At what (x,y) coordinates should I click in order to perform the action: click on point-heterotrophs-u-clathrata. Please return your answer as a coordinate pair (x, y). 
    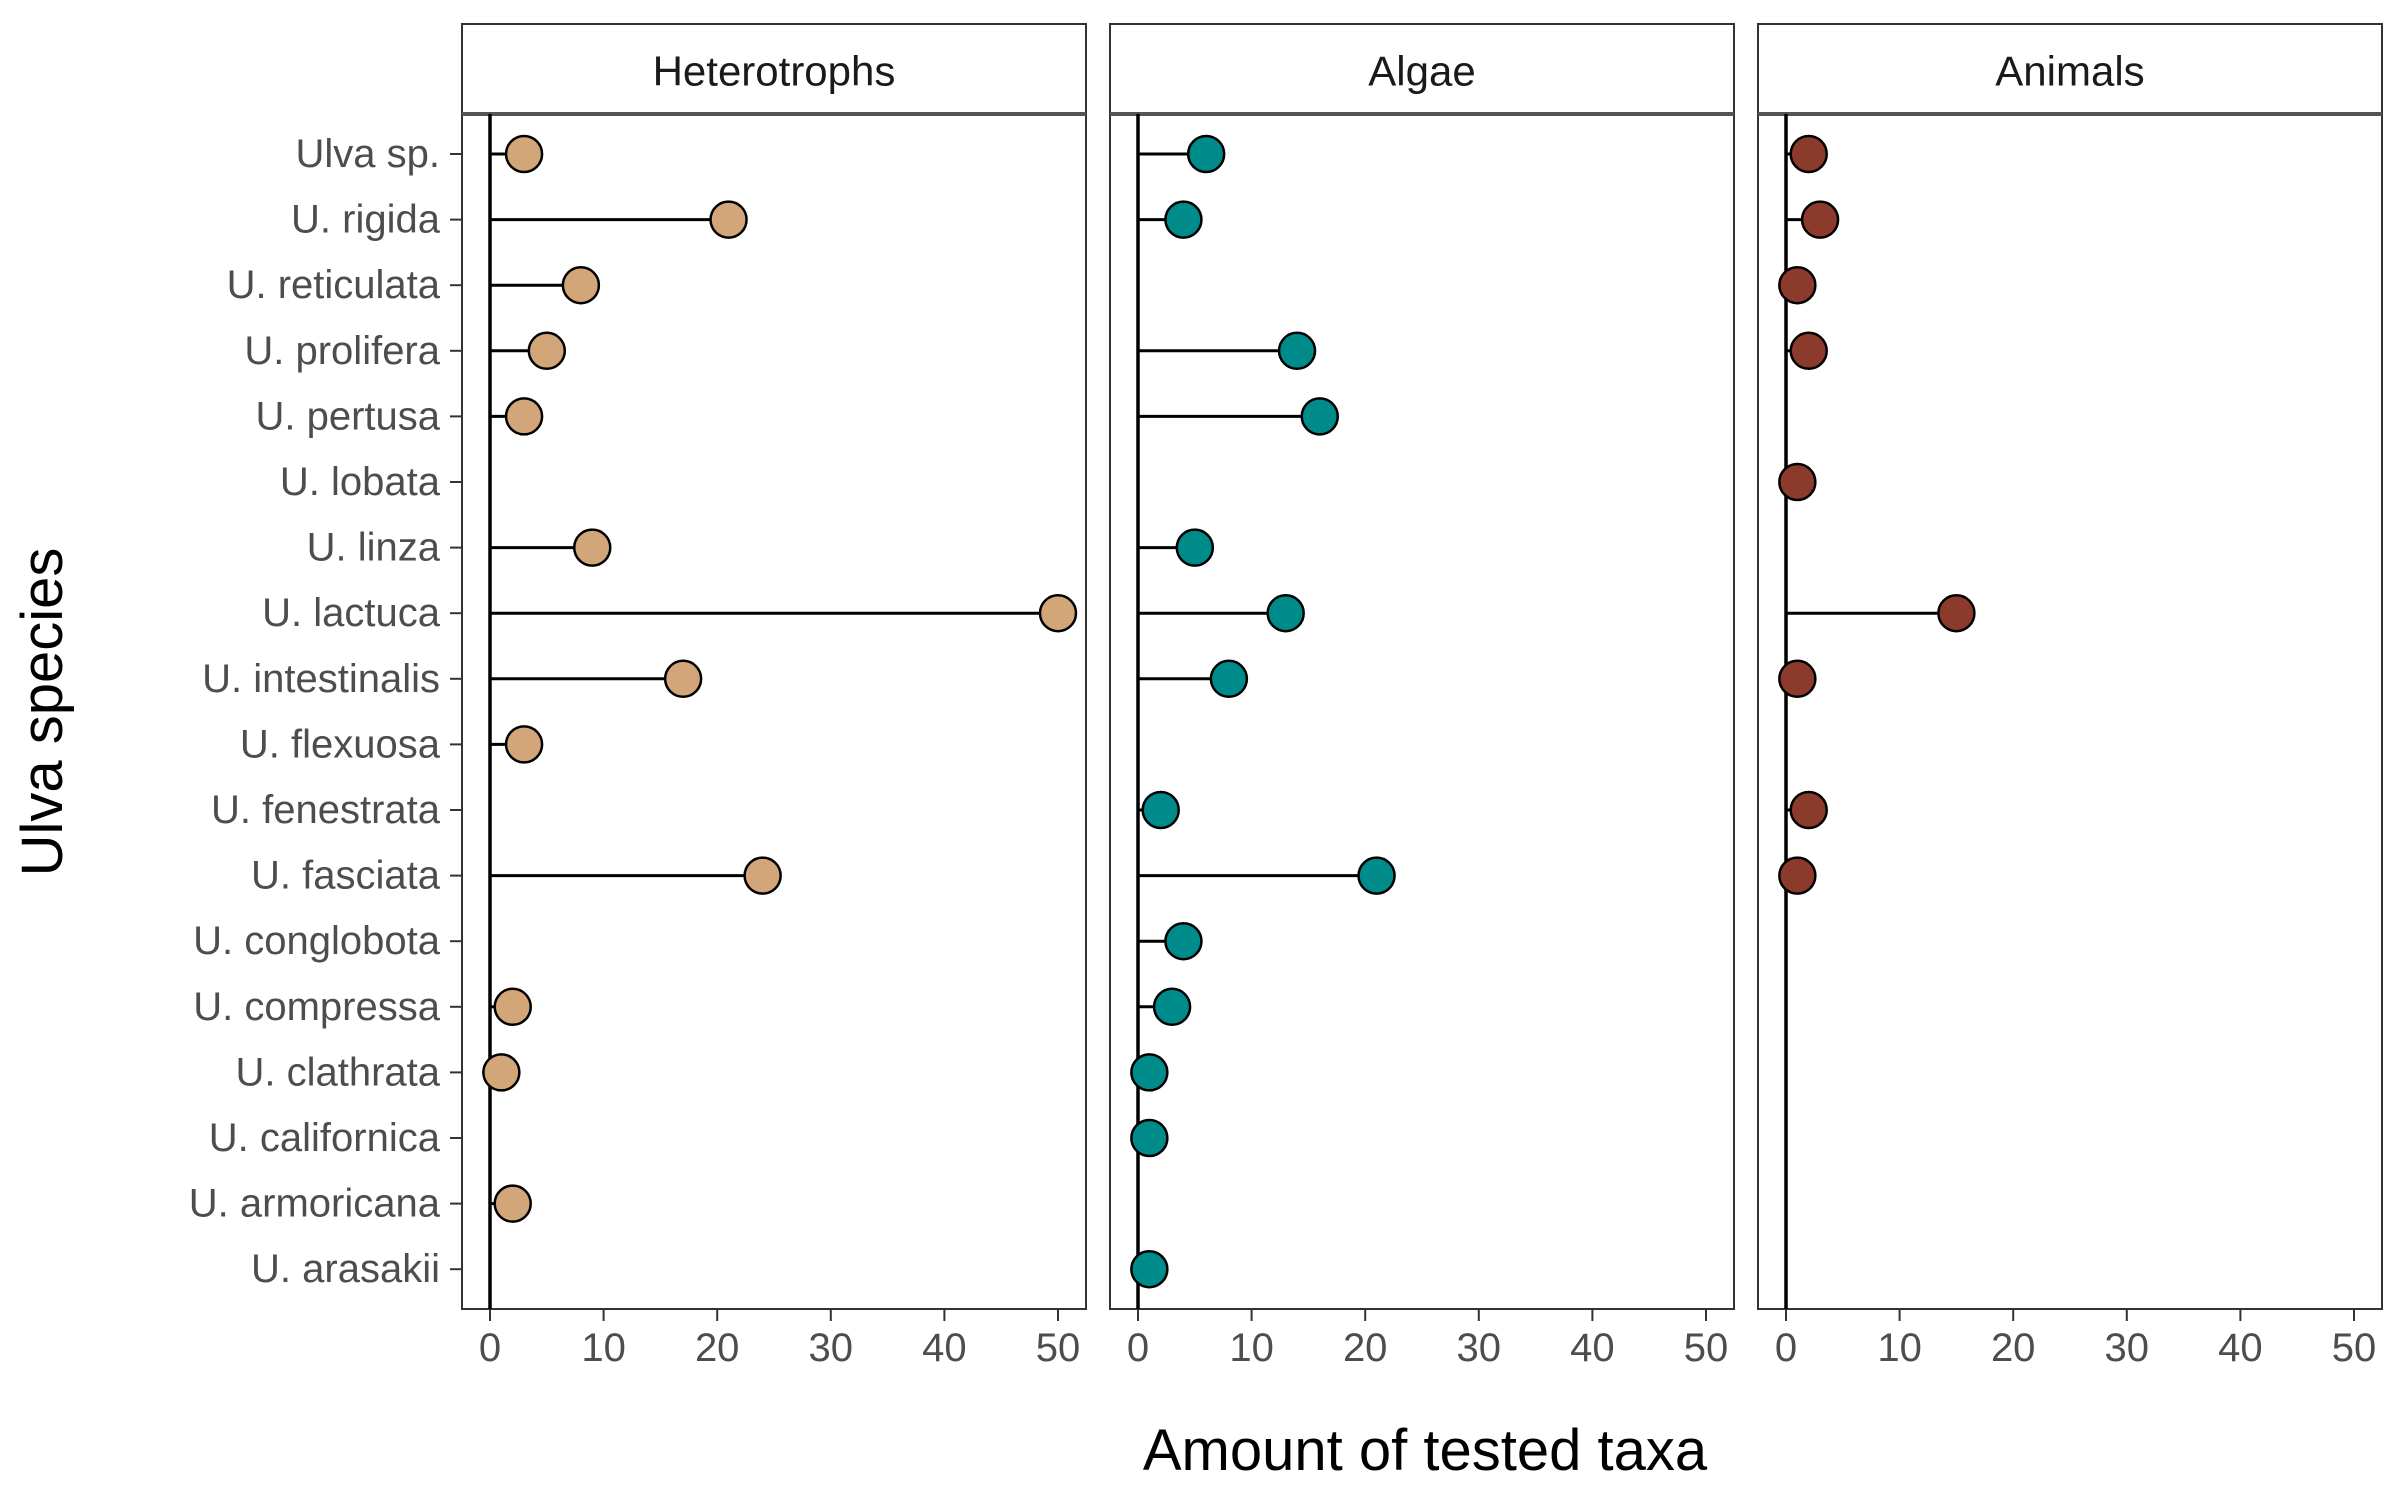
    Looking at the image, I should click on (501, 1072).